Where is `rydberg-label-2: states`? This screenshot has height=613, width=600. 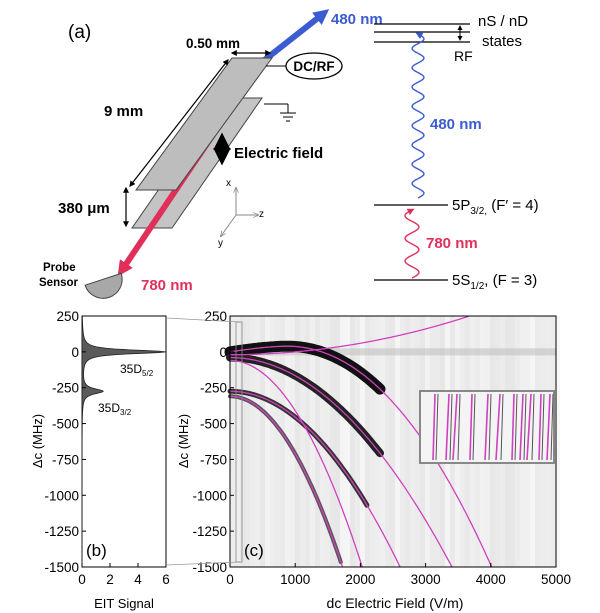
rydberg-label-2: states is located at coordinates (502, 41).